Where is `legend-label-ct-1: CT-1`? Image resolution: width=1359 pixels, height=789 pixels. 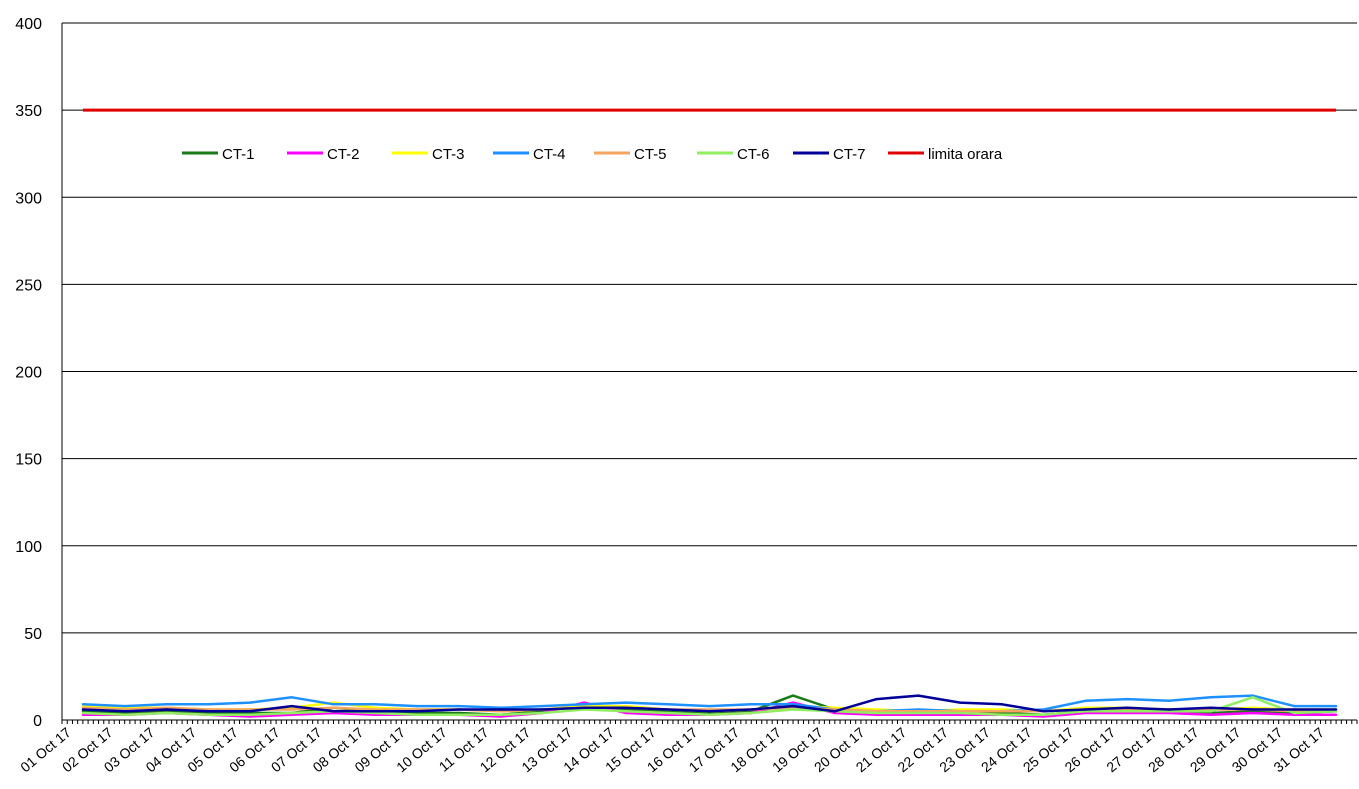
legend-label-ct-1: CT-1 is located at coordinates (238, 154).